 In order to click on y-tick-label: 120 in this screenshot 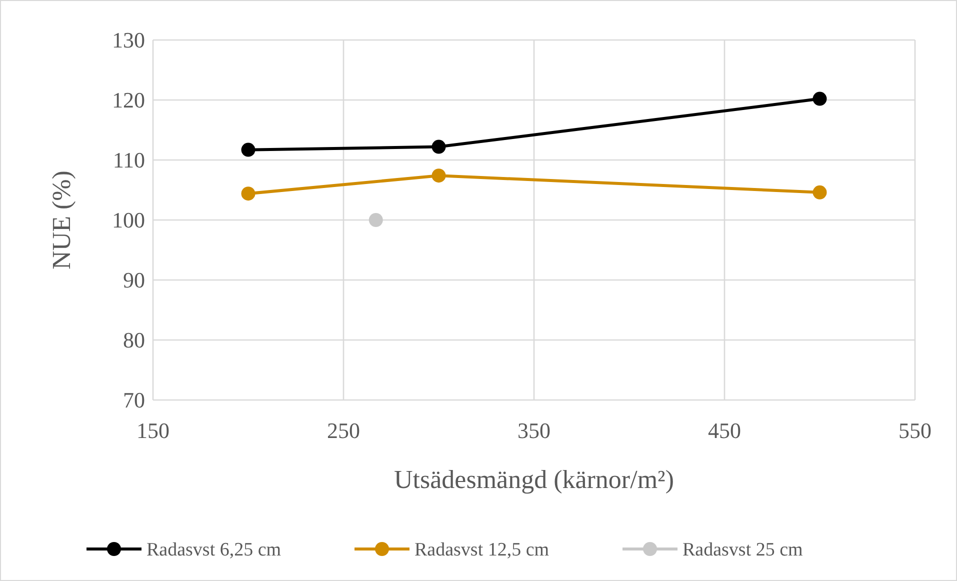, I will do `click(128, 100)`.